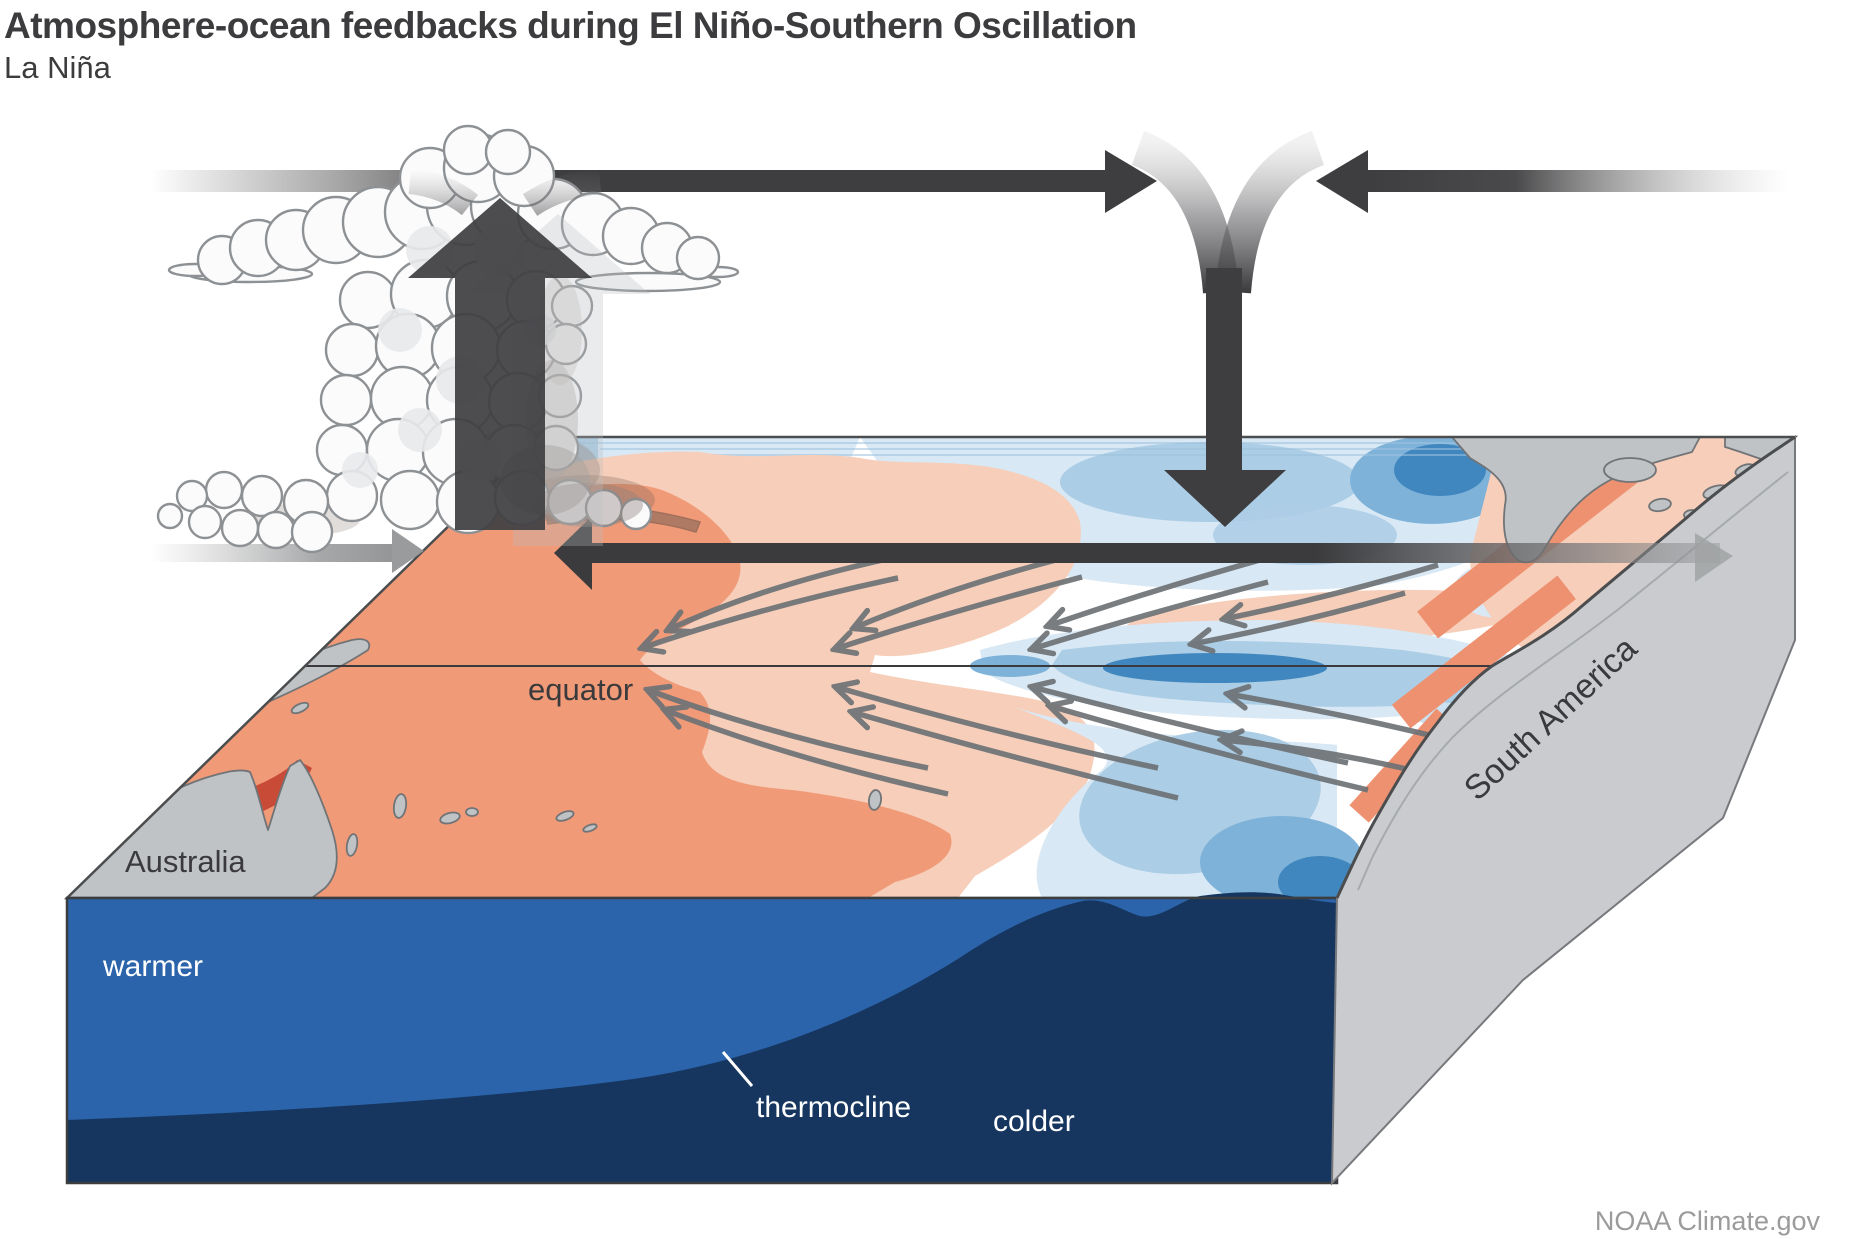 This screenshot has width=1860, height=1239. Describe the element at coordinates (443, 192) in the screenshot. I see `outflow-curl-left` at that location.